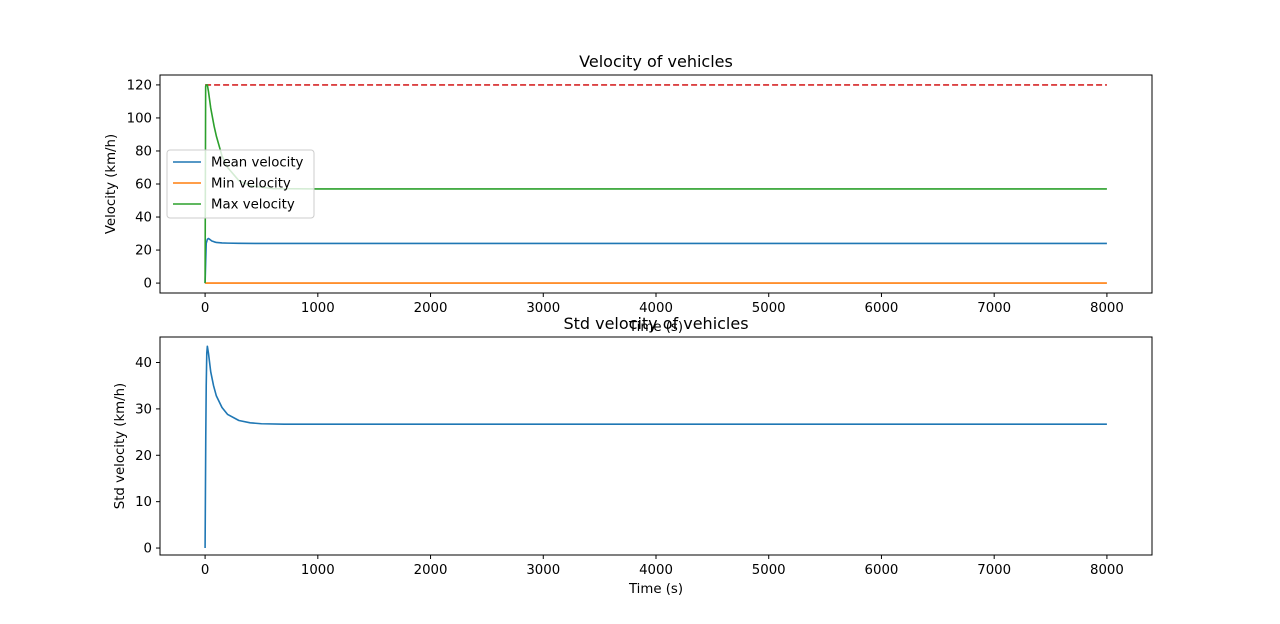 The height and width of the screenshot is (624, 1280). I want to click on std-x-axis-label: Time (s), so click(655, 589).